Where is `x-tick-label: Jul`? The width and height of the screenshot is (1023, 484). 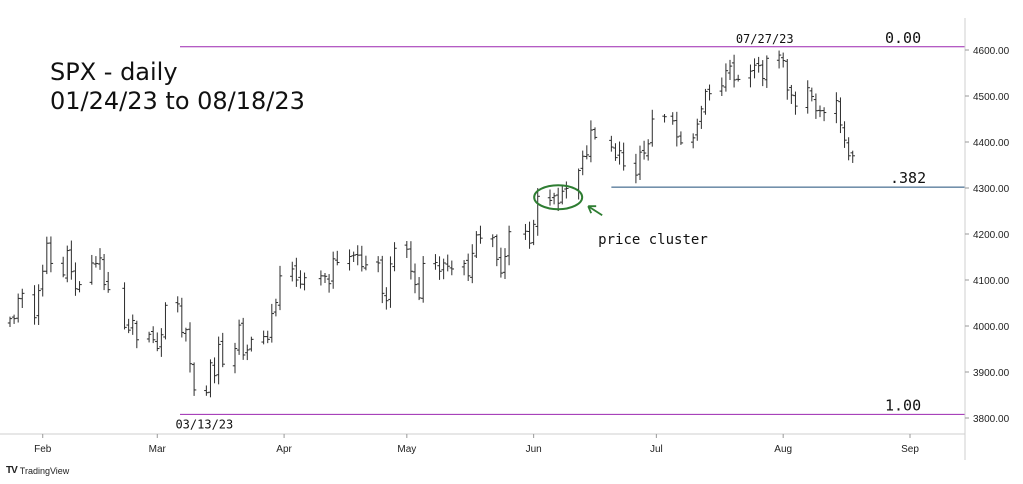
x-tick-label: Jul is located at coordinates (656, 449).